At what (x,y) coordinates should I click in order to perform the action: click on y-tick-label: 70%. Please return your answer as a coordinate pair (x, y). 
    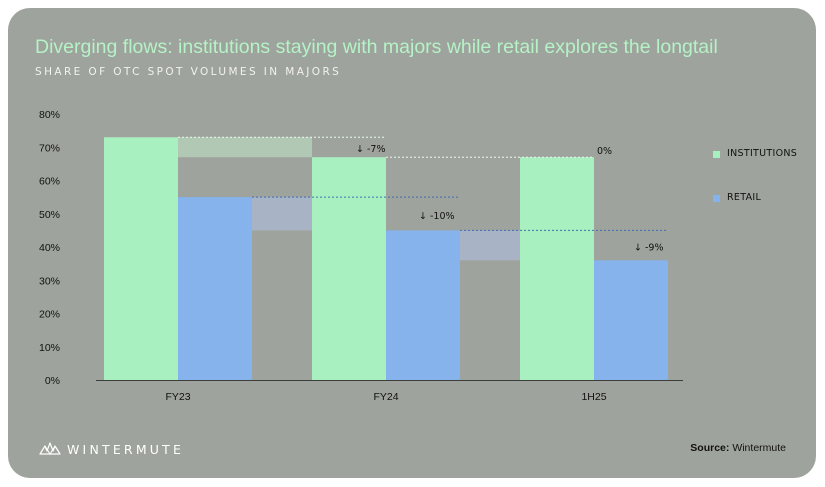
    Looking at the image, I should click on (49, 148).